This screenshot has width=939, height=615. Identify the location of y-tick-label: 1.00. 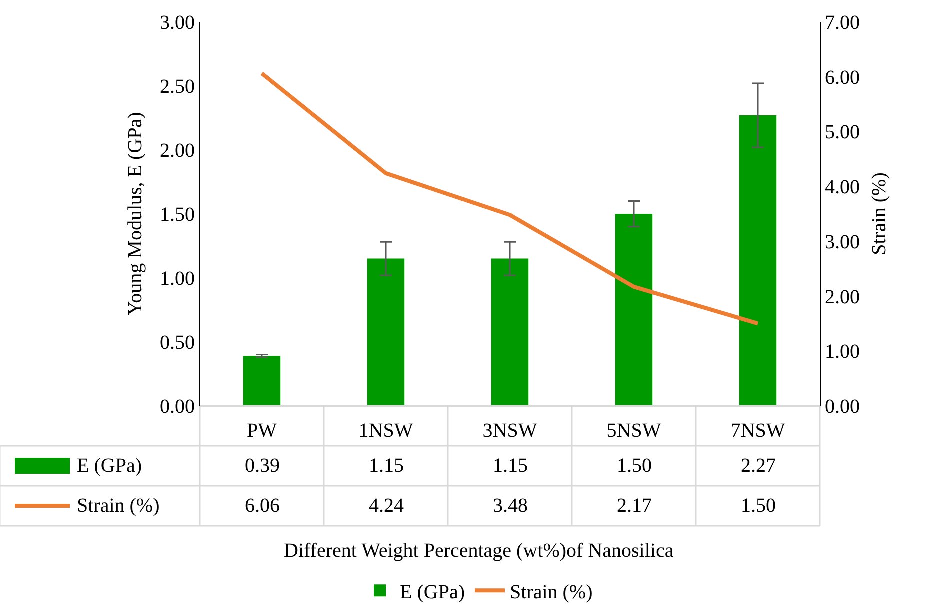
(177, 279).